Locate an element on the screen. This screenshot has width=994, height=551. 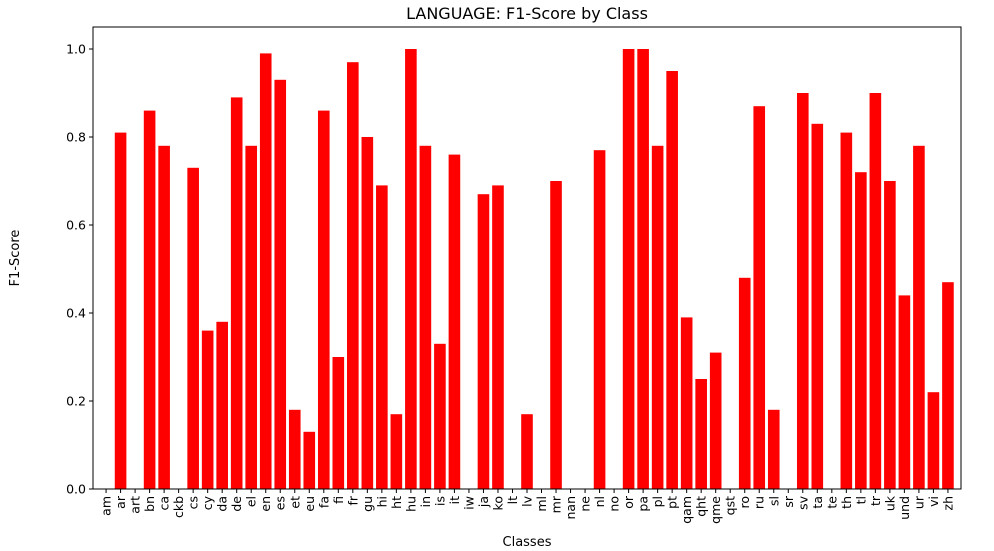
bar-qam is located at coordinates (686, 403).